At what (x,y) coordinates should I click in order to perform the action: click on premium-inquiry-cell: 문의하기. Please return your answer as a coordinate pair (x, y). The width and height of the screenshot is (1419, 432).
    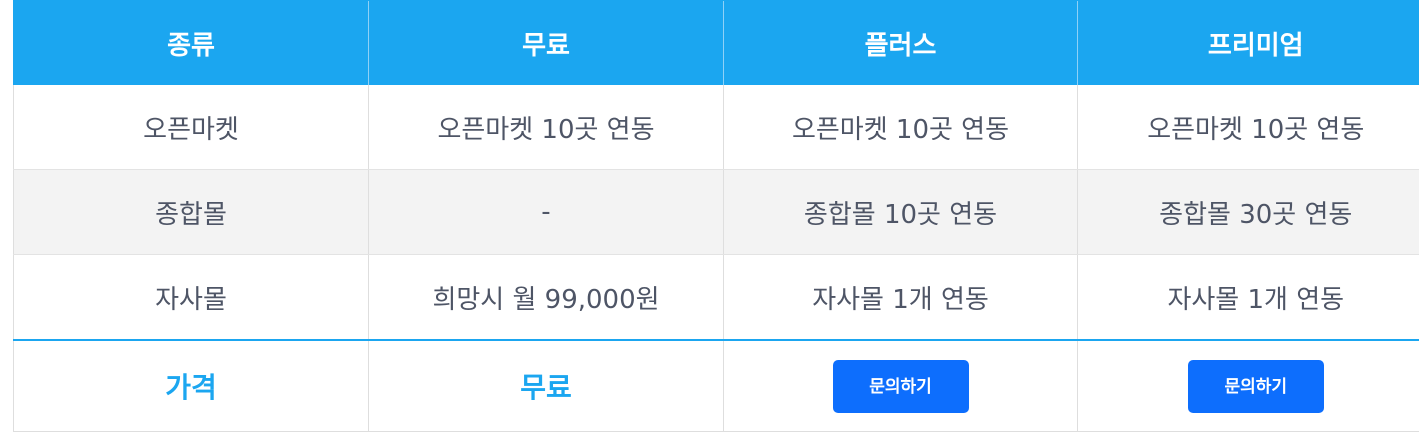
    Looking at the image, I should click on (1248, 386).